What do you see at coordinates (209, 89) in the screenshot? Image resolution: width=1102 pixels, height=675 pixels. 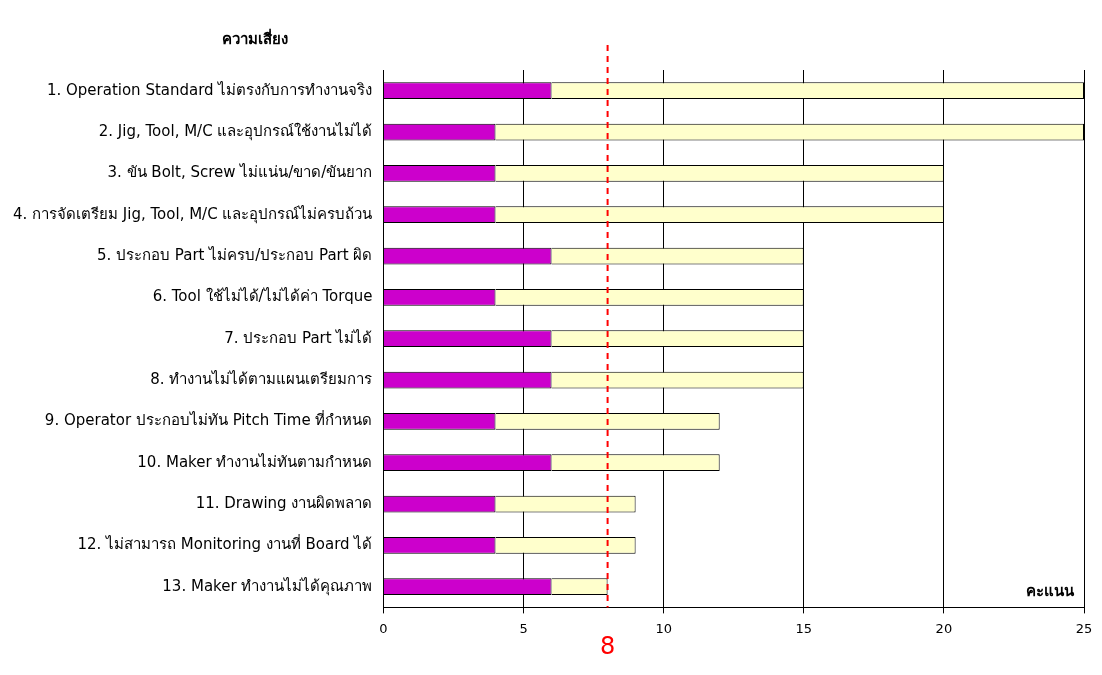 I see `y-tick-label: 1. Operation Standard ไม่ตรงกับการทำงานจริง` at bounding box center [209, 89].